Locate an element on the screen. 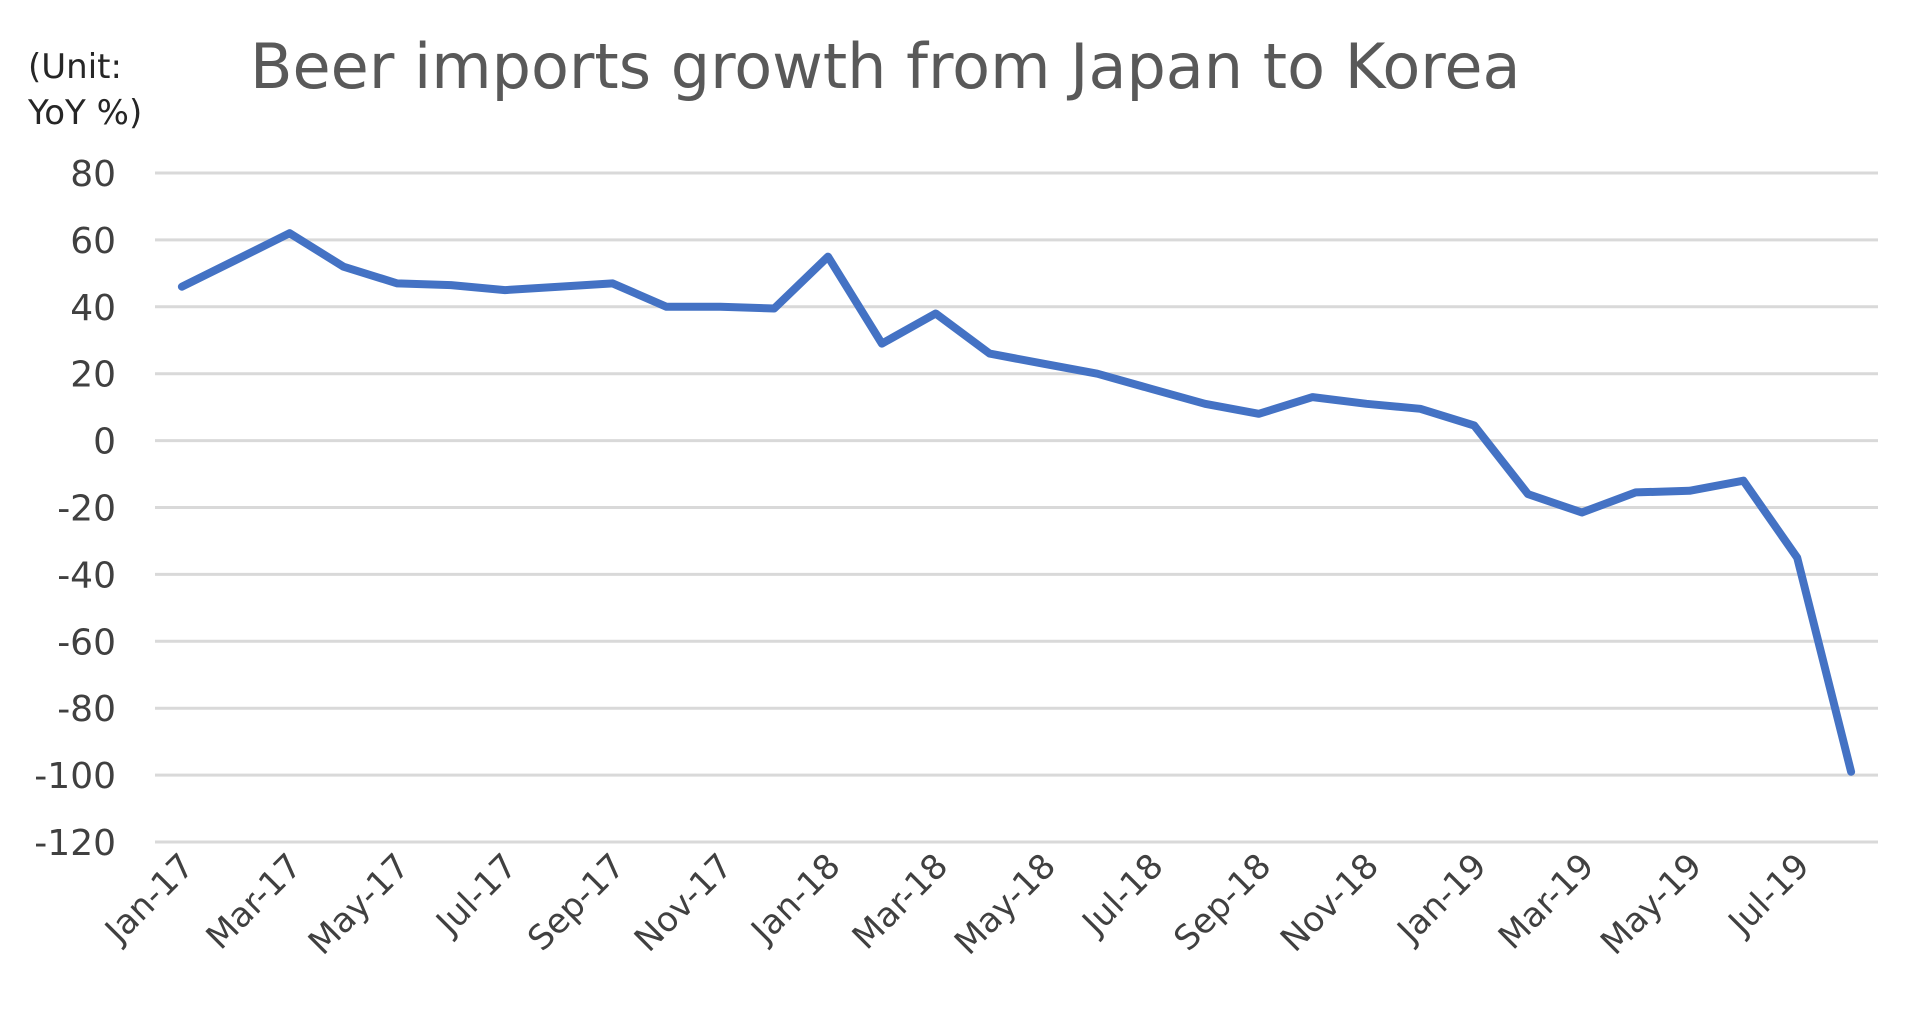 This screenshot has height=1026, width=1906. chart-title: Beer imports growth from Japan to Korea is located at coordinates (885, 66).